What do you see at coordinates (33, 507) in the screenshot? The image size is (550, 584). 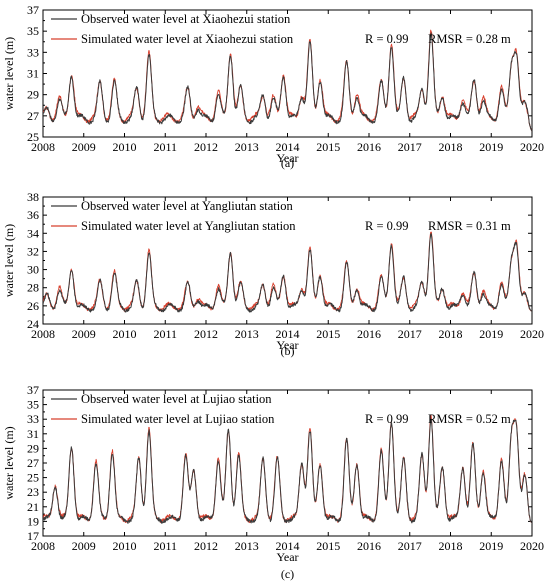 I see `y-tick-label: 21` at bounding box center [33, 507].